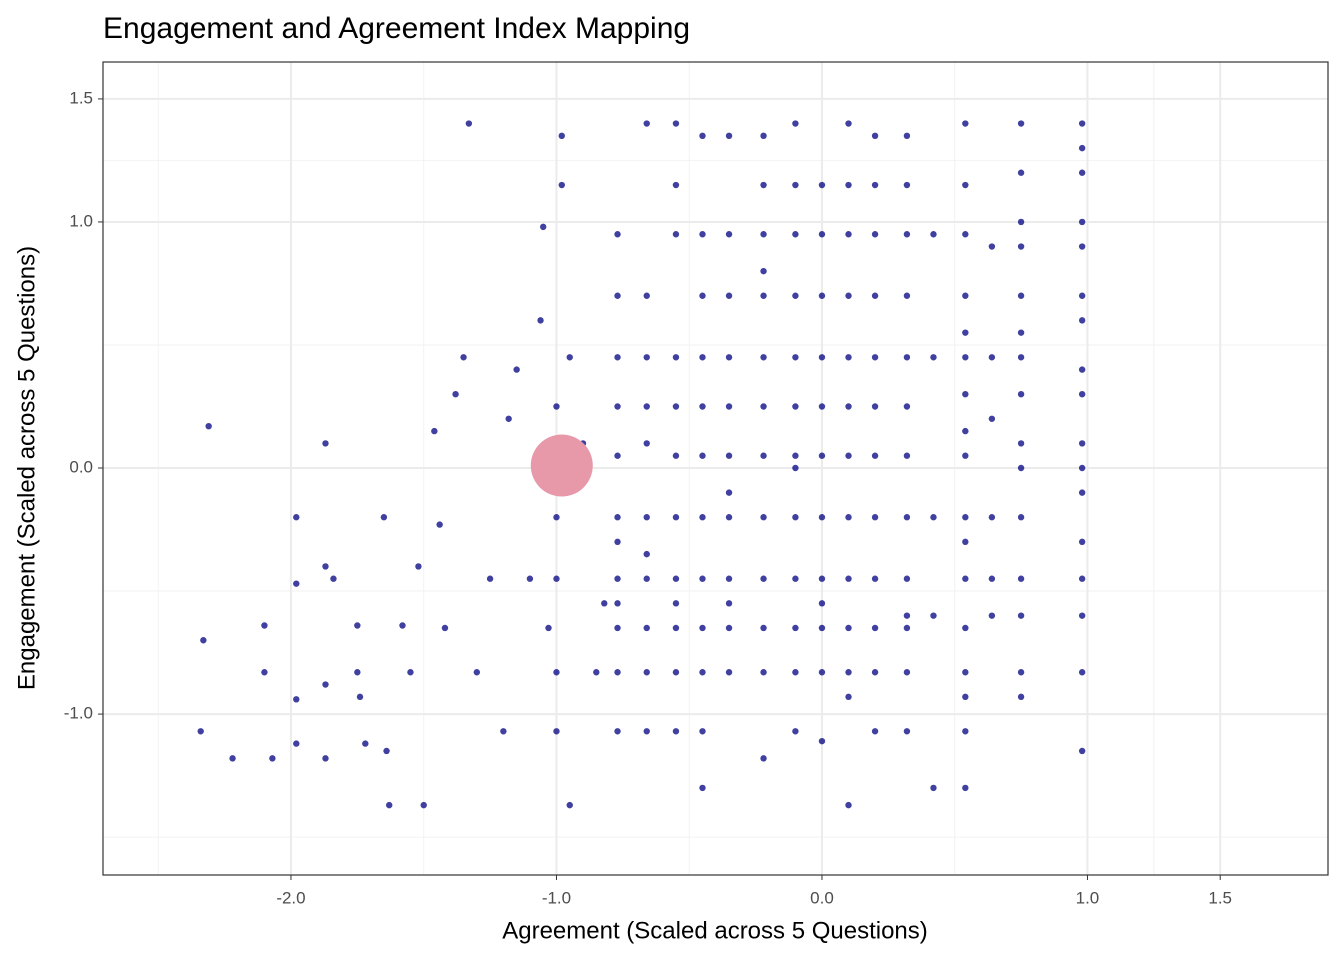 The height and width of the screenshot is (960, 1344). I want to click on x-tick-label: 0.0, so click(822, 897).